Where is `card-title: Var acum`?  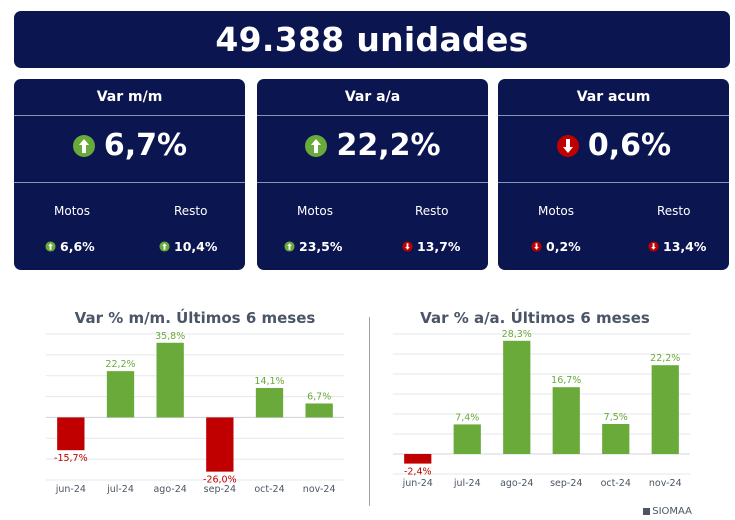
card-title: Var acum is located at coordinates (613, 97).